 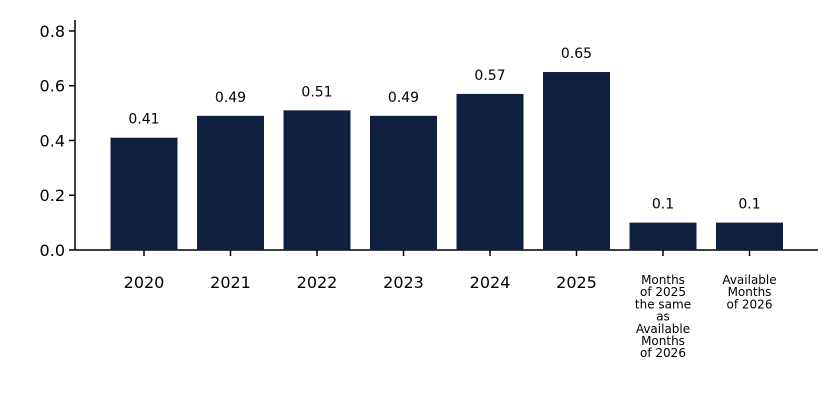 What do you see at coordinates (663, 292) in the screenshot?
I see `x-category-label: of 2025` at bounding box center [663, 292].